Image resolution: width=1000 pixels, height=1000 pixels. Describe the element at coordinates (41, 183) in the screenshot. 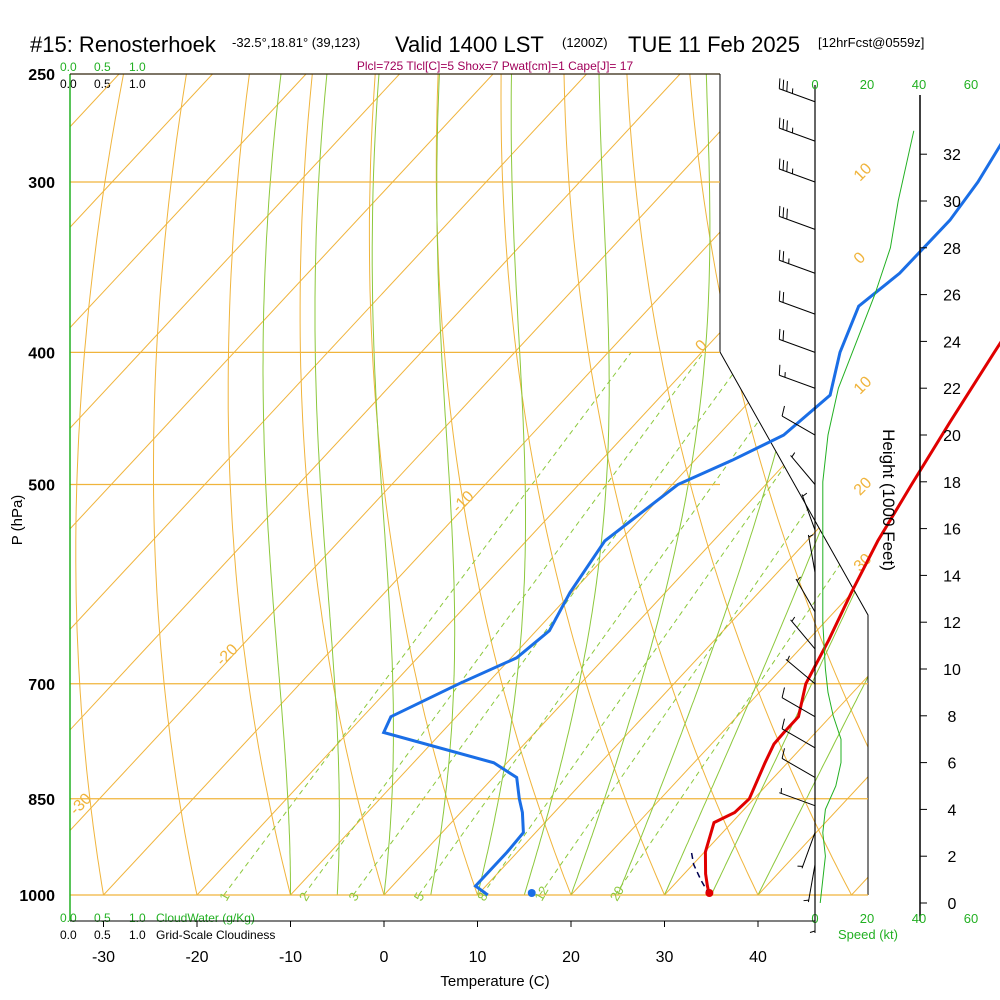

I see `pressure-tick-label: 300` at that location.